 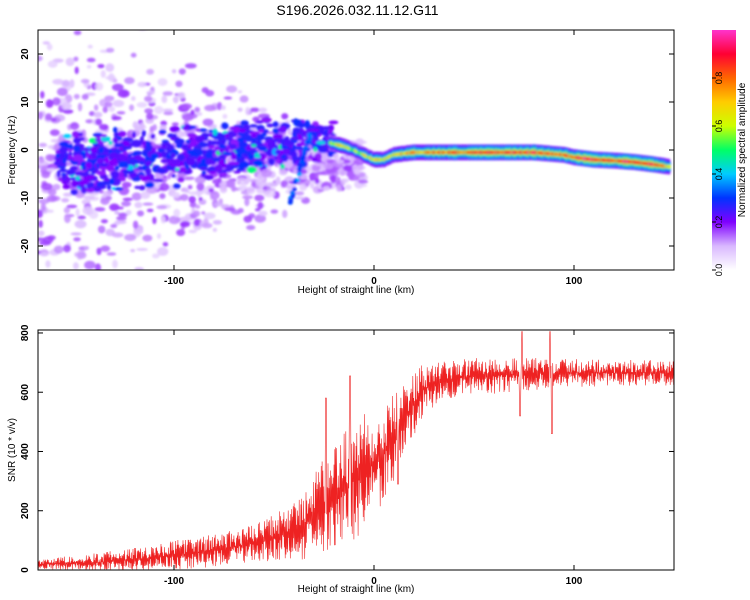 What do you see at coordinates (357, 10) in the screenshot?
I see `chart-title: S196.2026.032.11.12.G11` at bounding box center [357, 10].